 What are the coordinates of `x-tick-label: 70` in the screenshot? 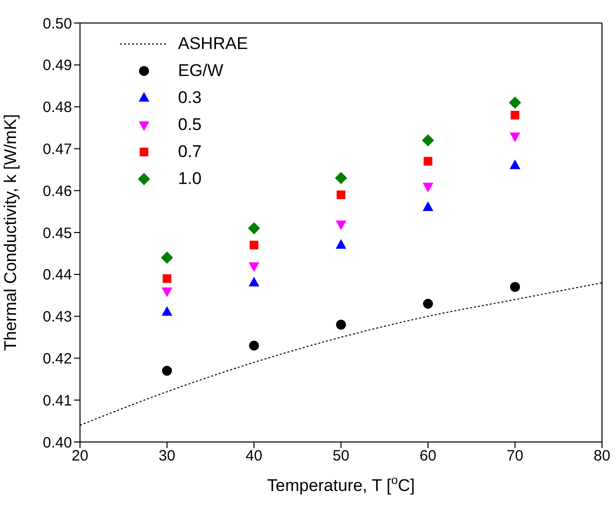 It's located at (515, 456).